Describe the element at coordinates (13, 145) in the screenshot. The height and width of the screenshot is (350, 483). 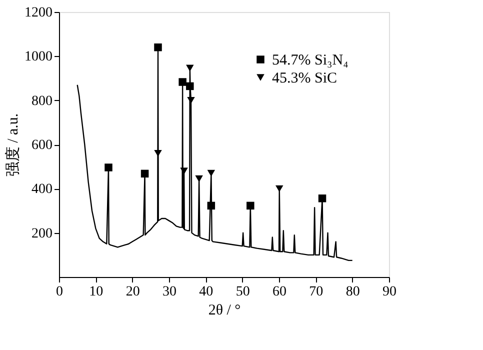
I see `y-axis-title: 强度 / a.u.` at that location.